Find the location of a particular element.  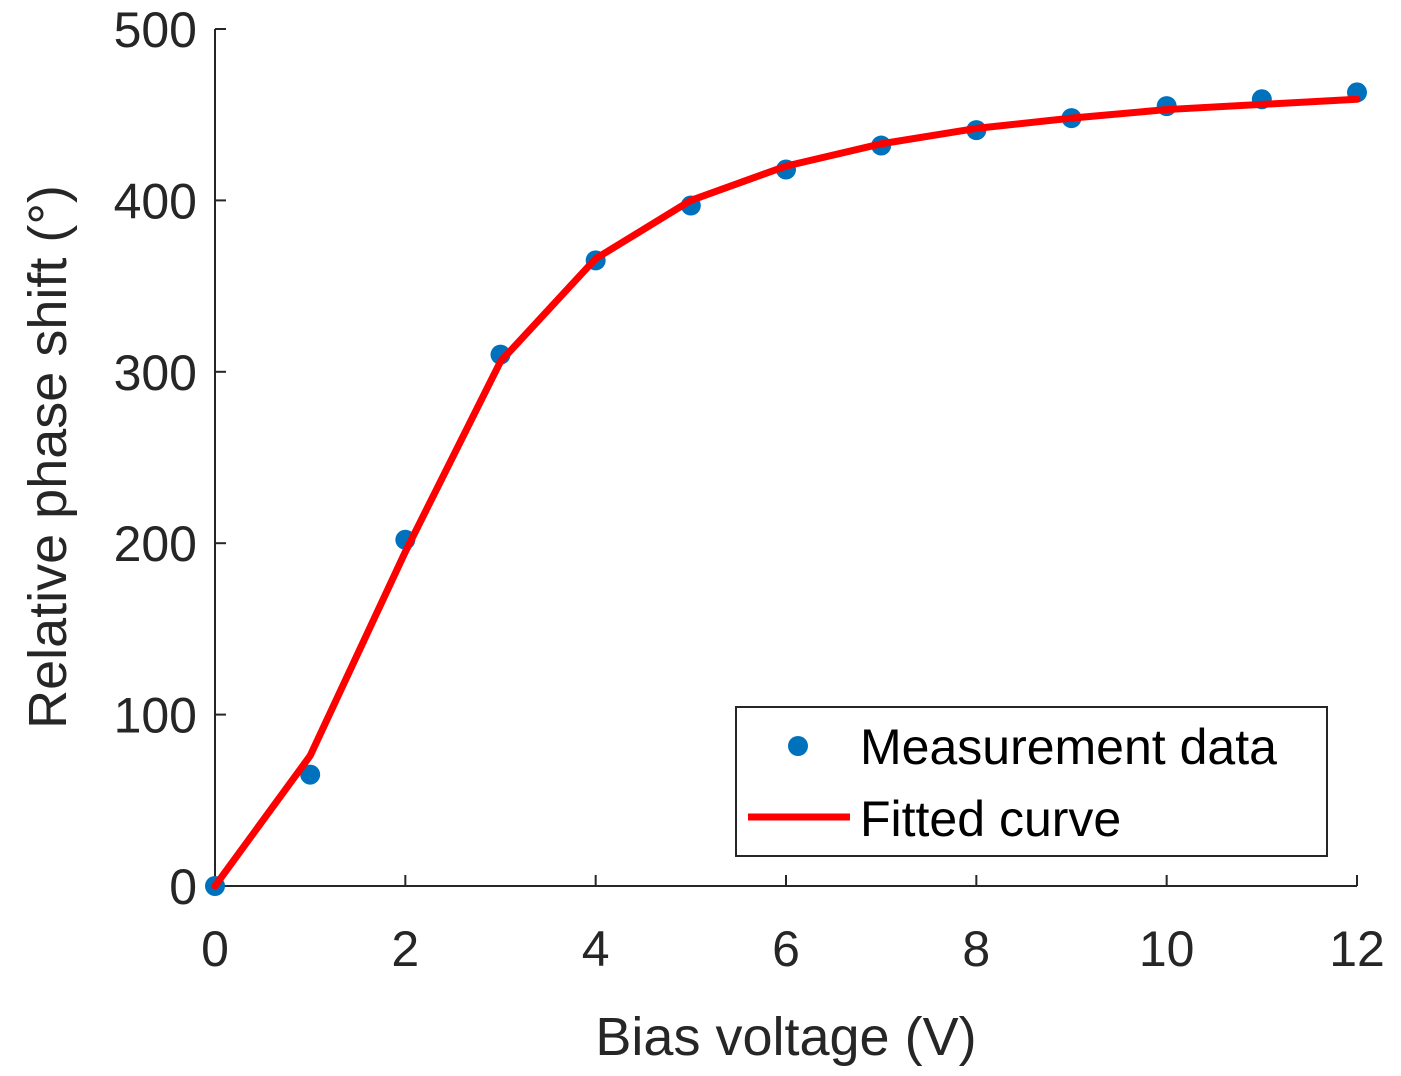

legend-label-measurement: Measurement data is located at coordinates (1068, 747).